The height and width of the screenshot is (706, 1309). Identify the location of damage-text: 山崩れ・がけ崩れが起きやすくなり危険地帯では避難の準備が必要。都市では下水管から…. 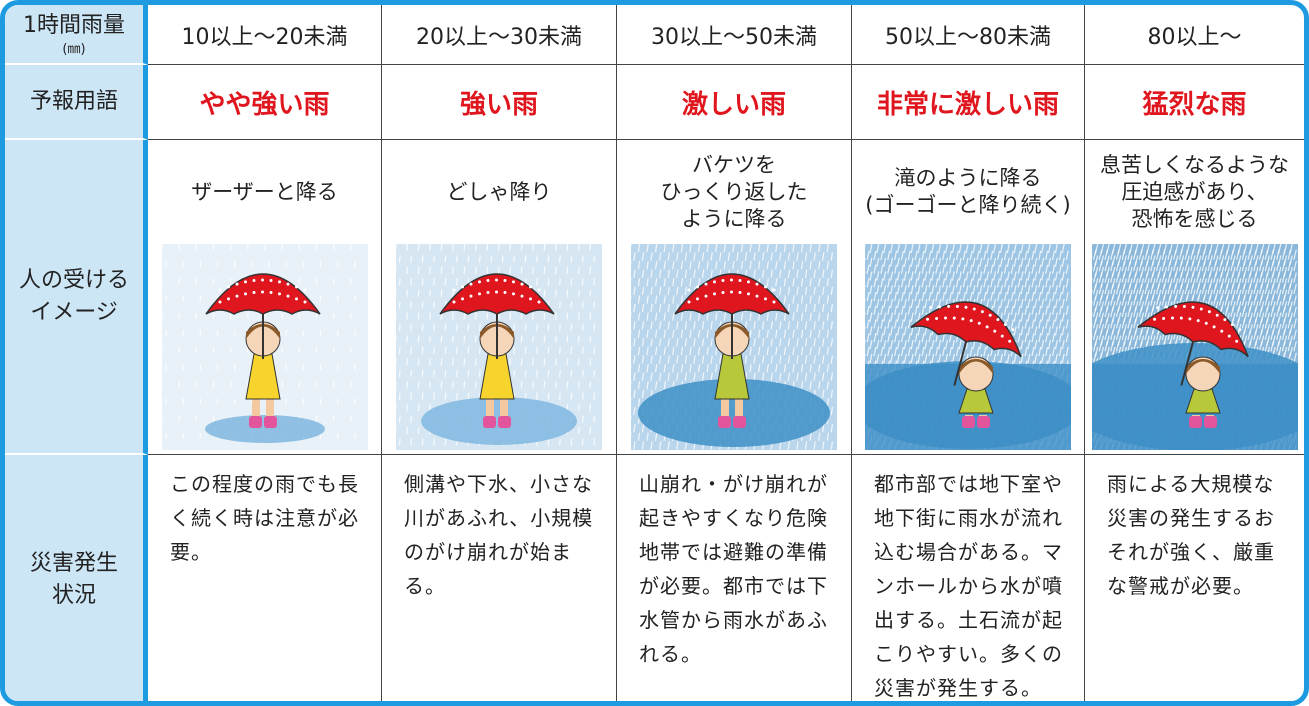
(734, 580).